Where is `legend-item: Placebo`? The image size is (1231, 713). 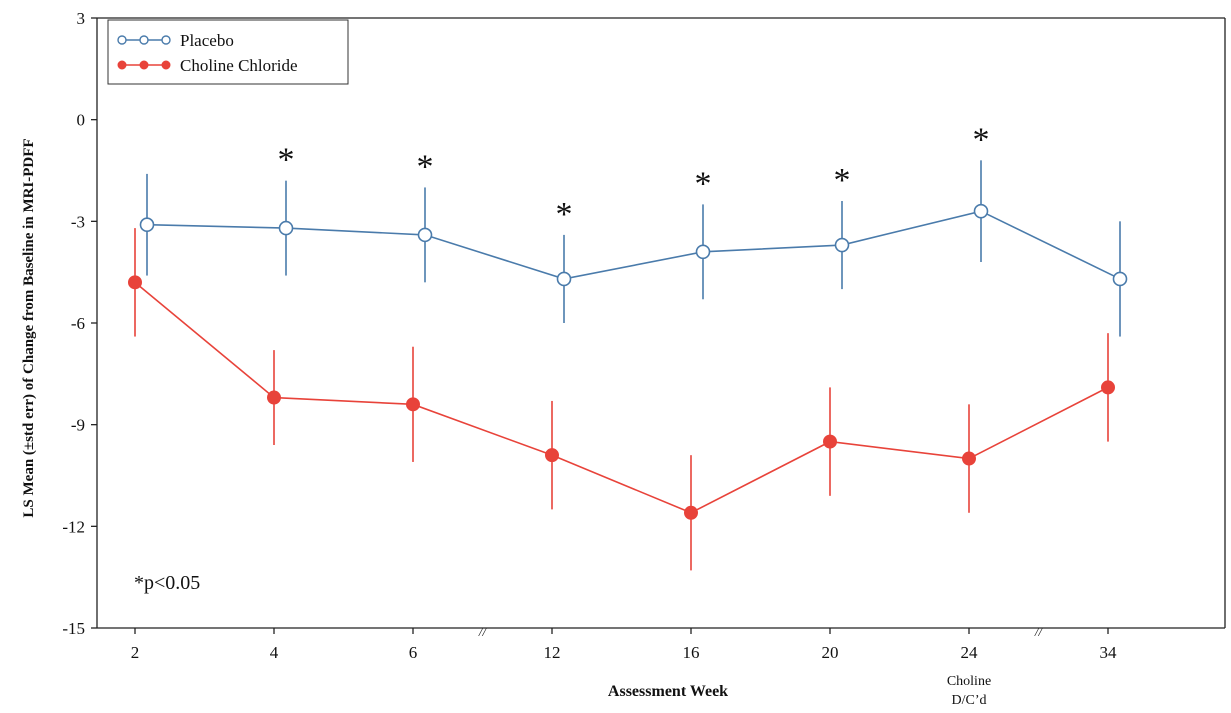 legend-item: Placebo is located at coordinates (175, 40).